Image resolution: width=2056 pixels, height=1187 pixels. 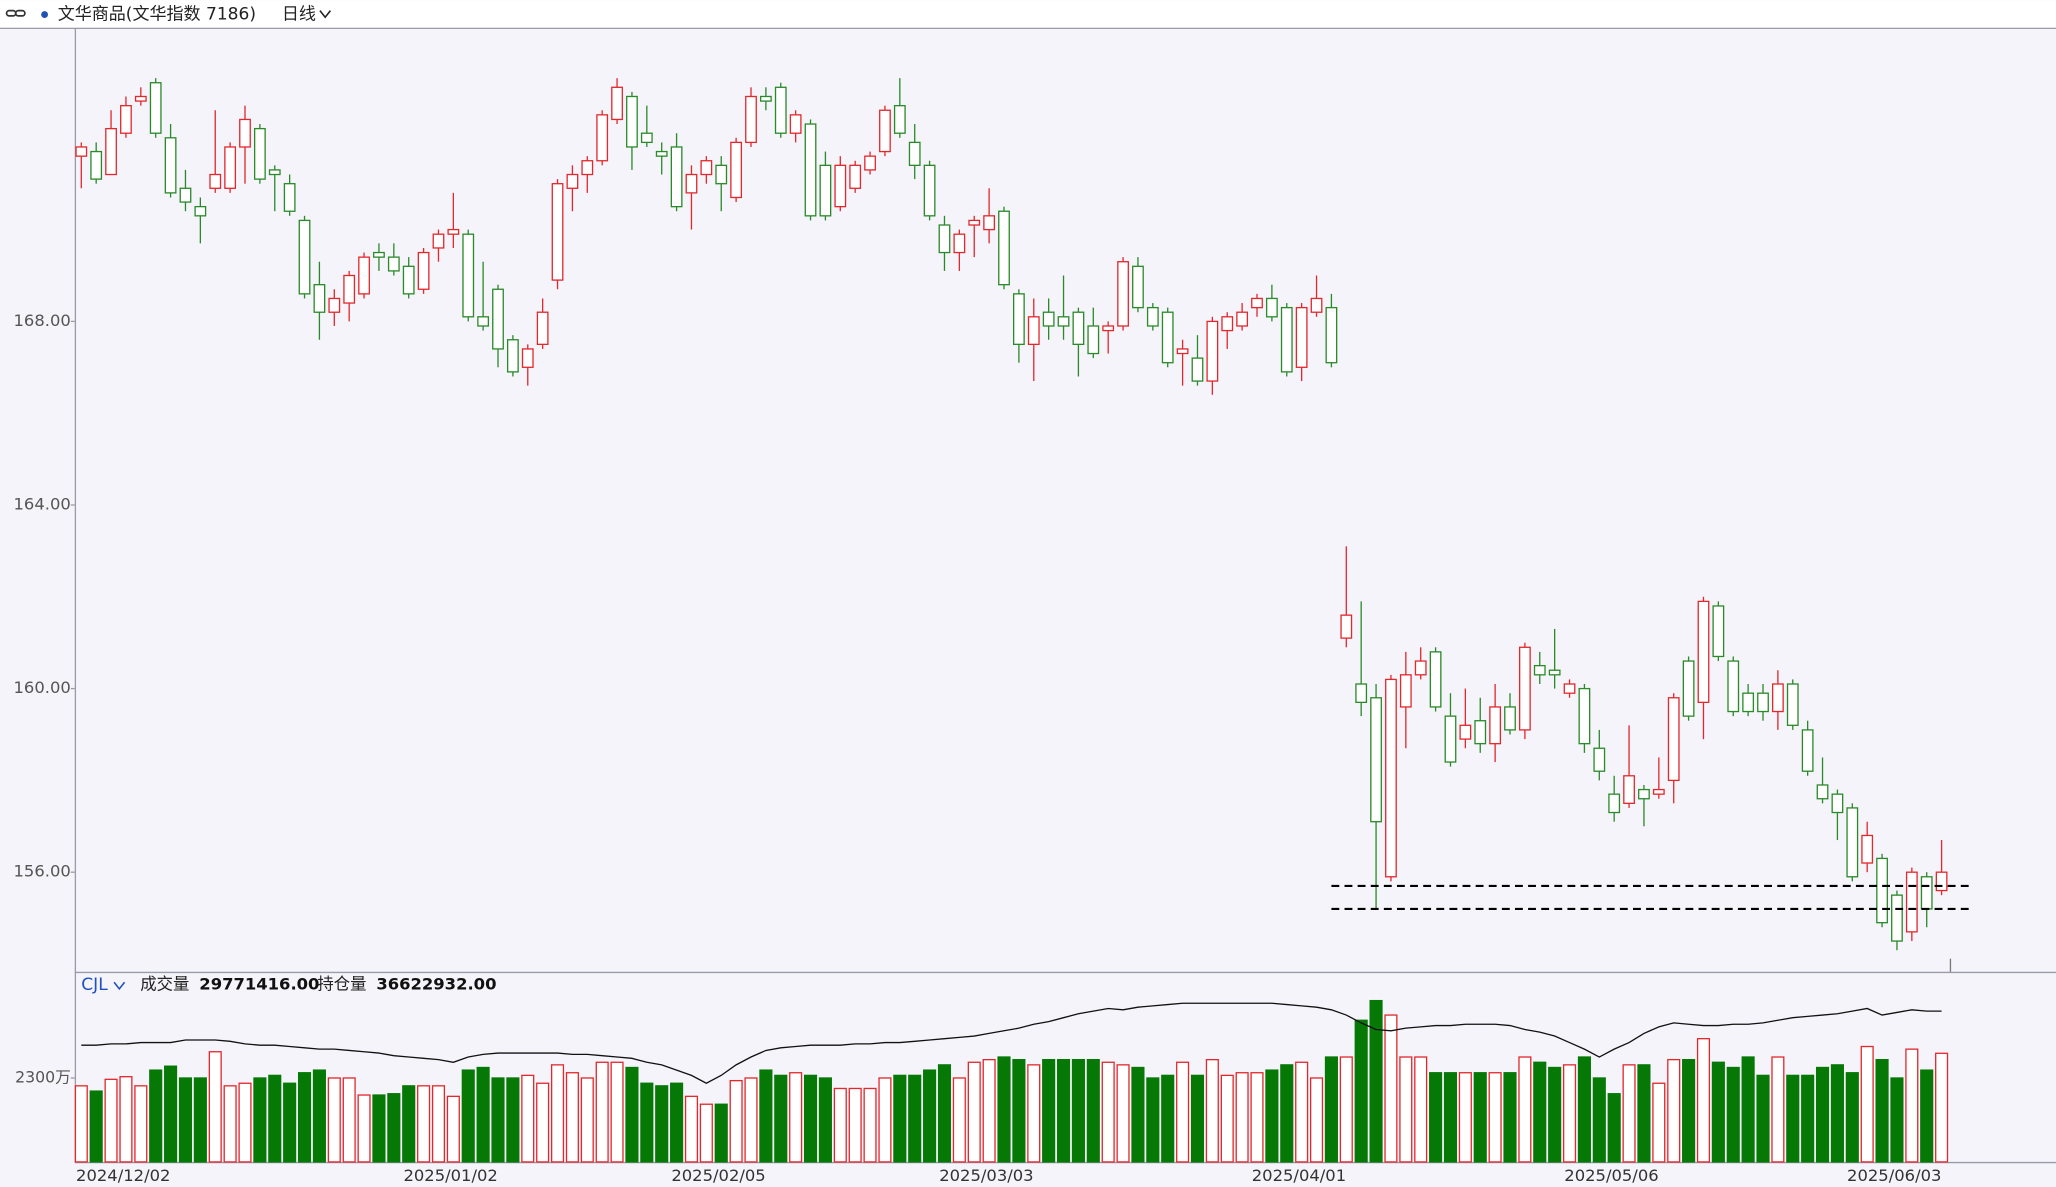 What do you see at coordinates (42, 503) in the screenshot?
I see `y-tick-label: 164.00` at bounding box center [42, 503].